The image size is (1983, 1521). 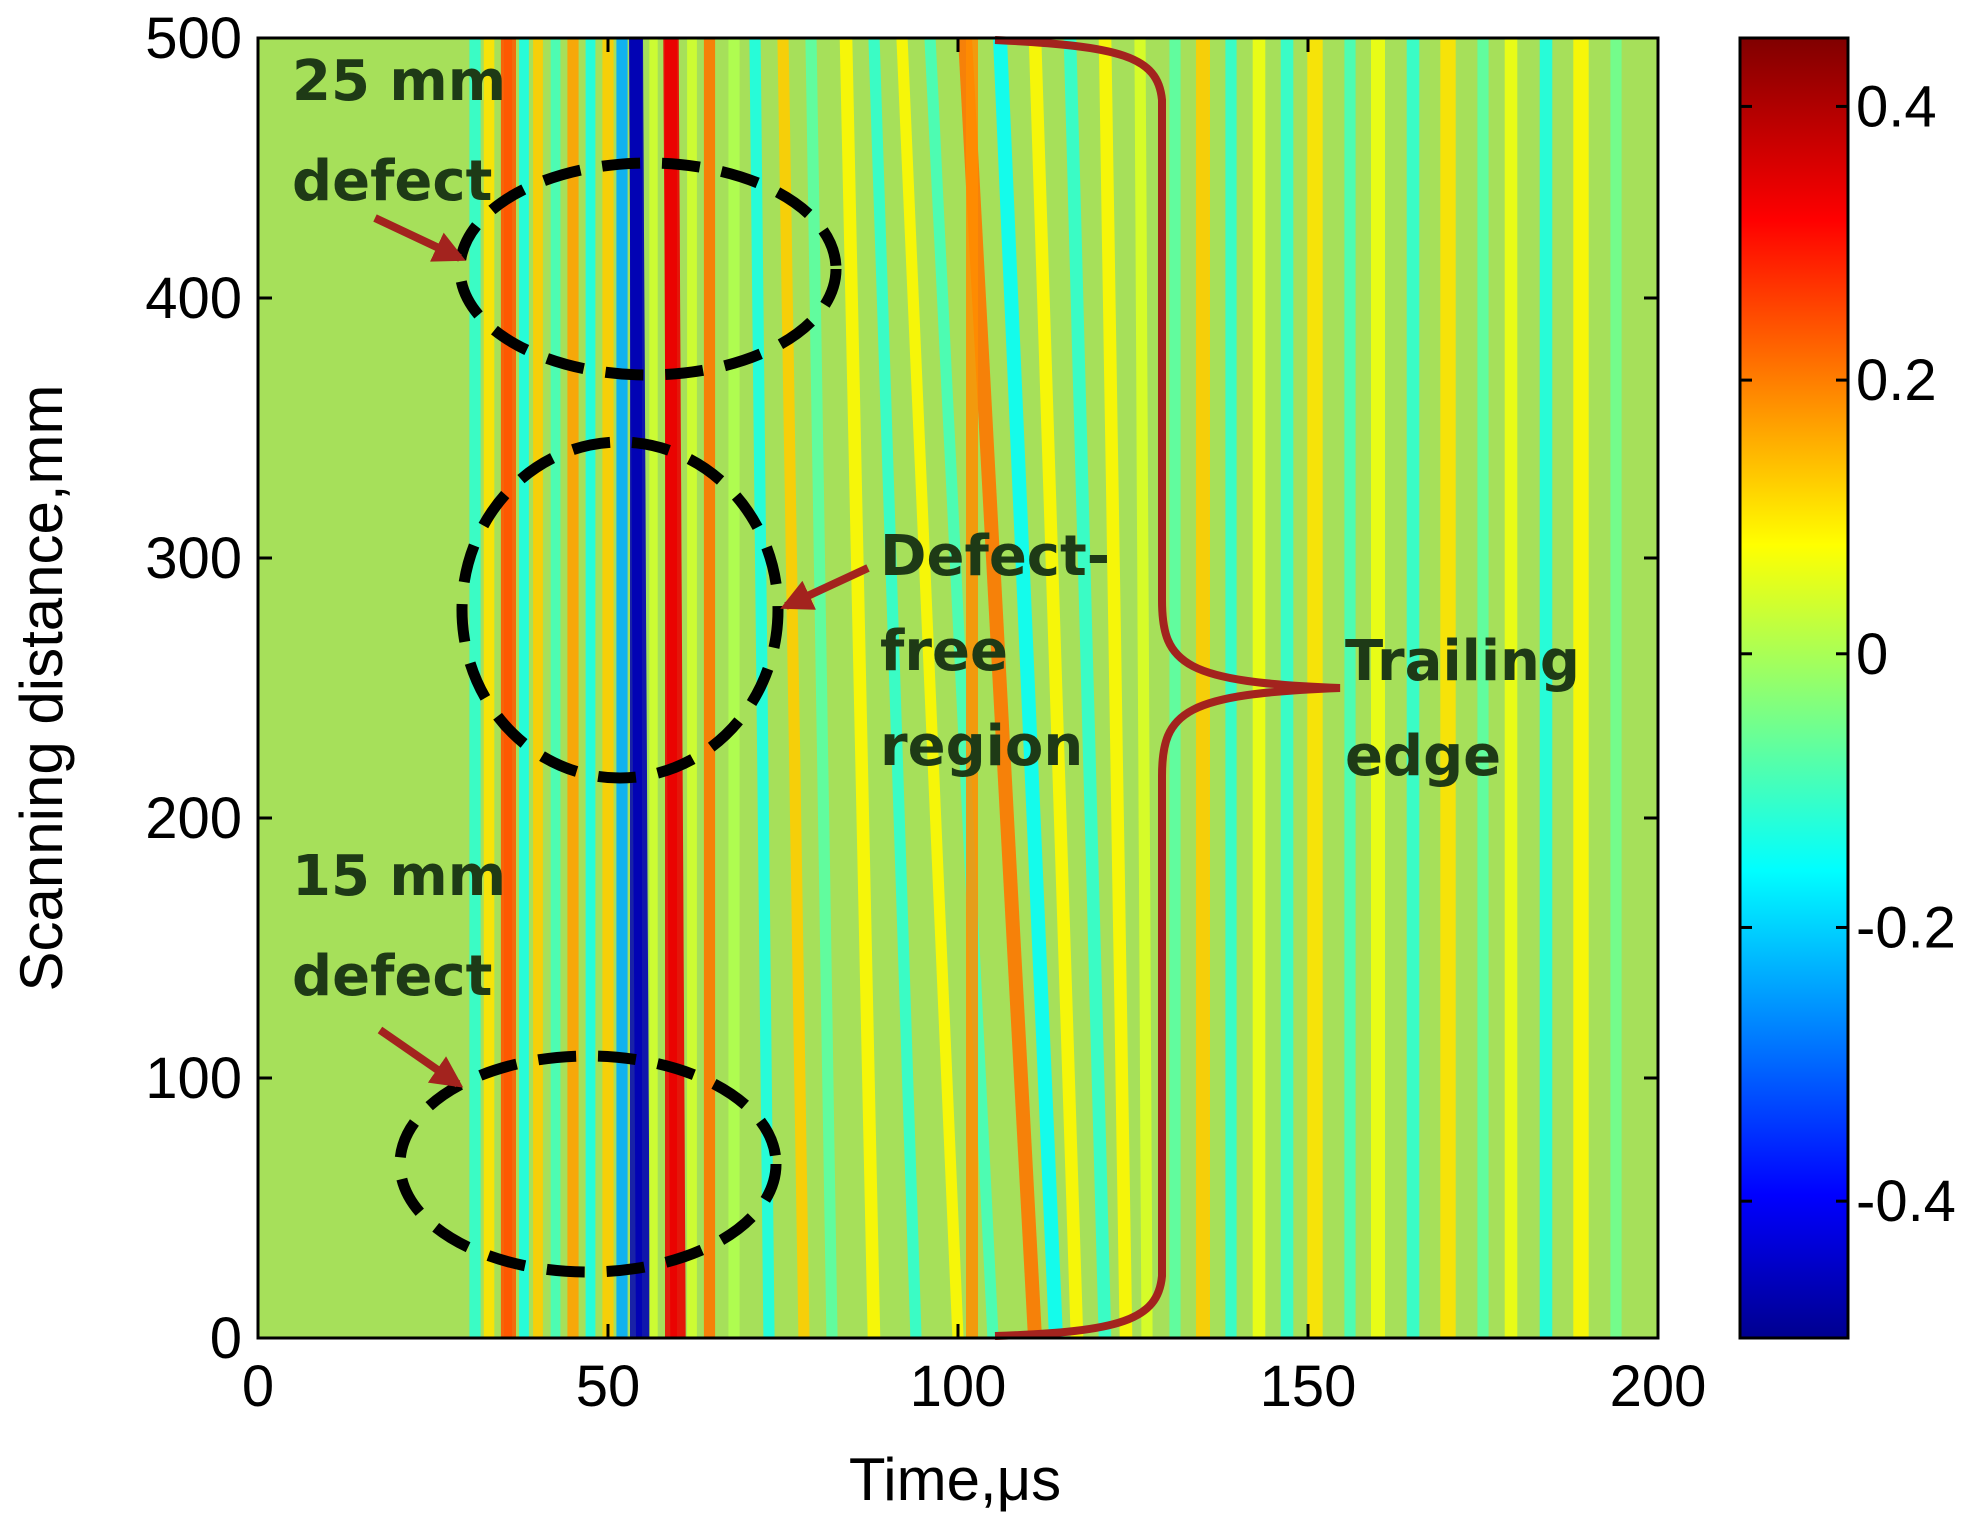 I want to click on y-axis-label: Scanning distance,mm, so click(x=41, y=688).